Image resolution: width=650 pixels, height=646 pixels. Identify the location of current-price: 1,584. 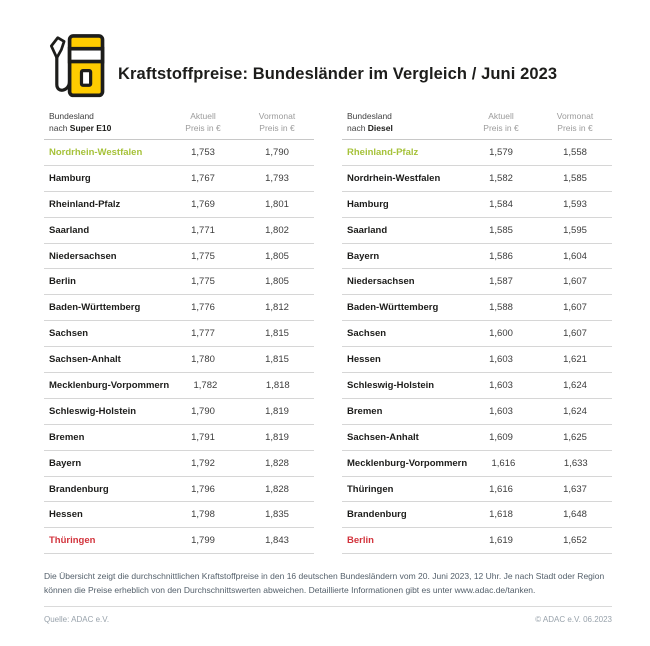
(501, 204).